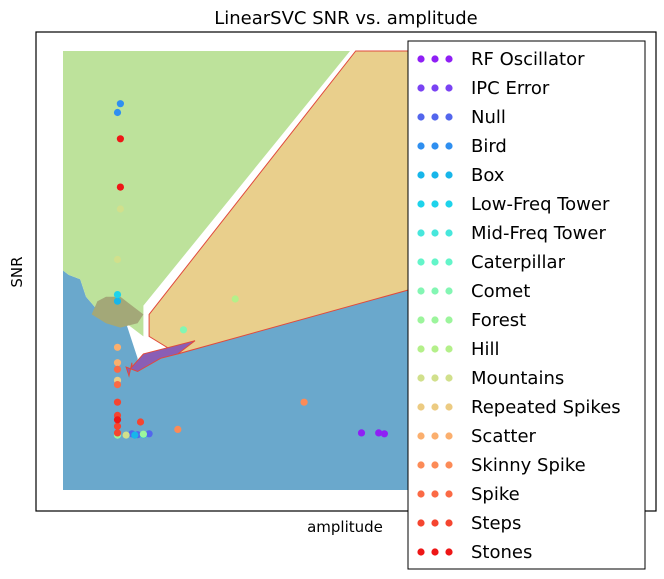  Describe the element at coordinates (498, 320) in the screenshot. I see `legend-label: Forest` at that location.